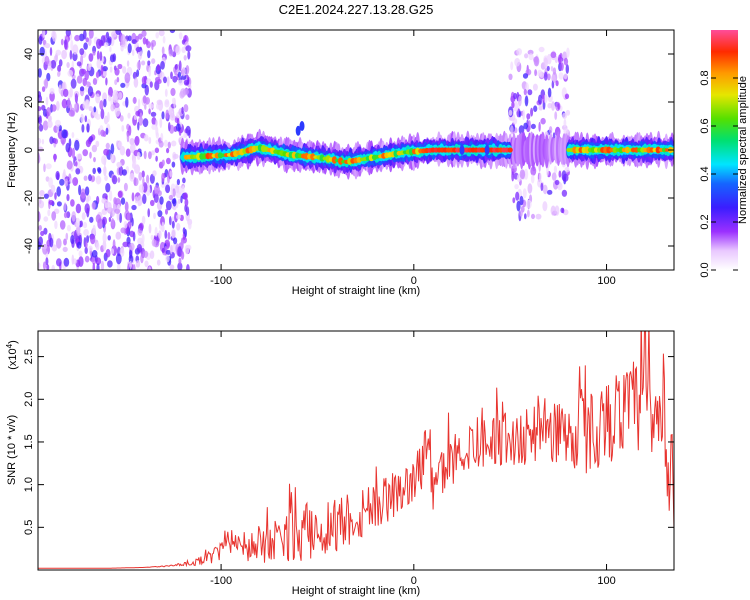 This screenshot has width=750, height=600. Describe the element at coordinates (29, 399) in the screenshot. I see `snr-y-tick-label: 2.0` at that location.